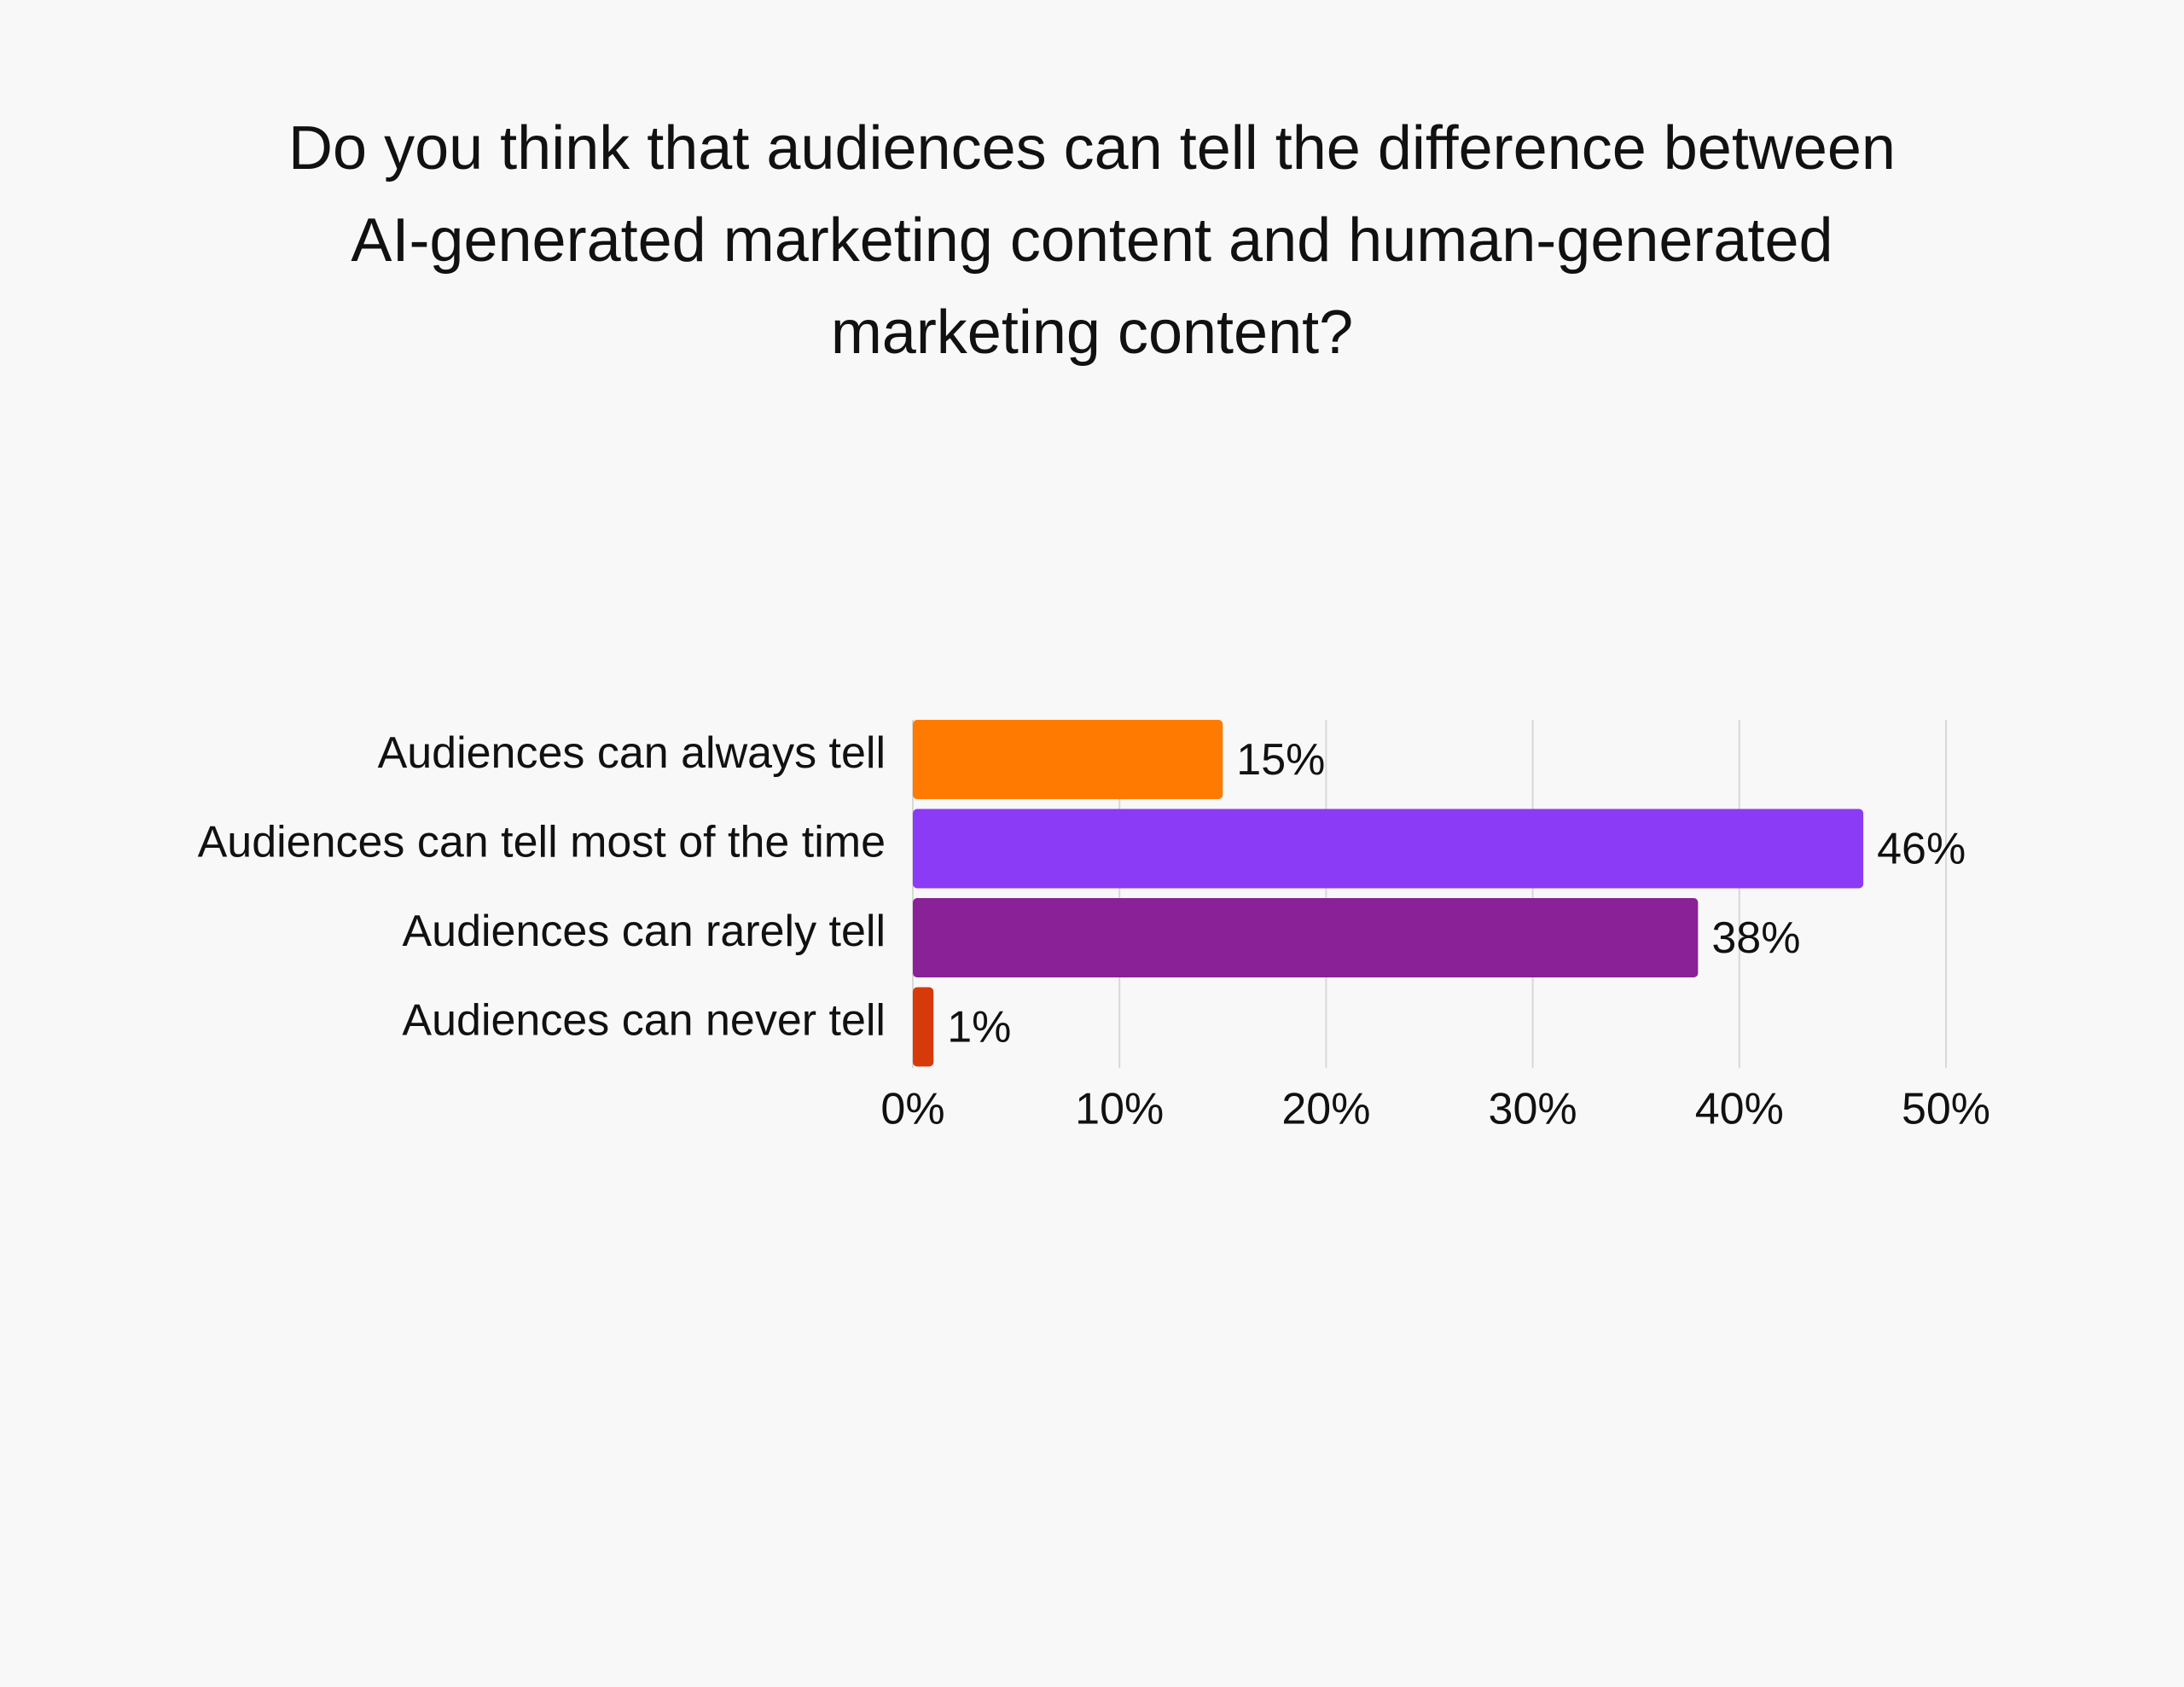 This screenshot has width=2184, height=1687. I want to click on x-tick-label: 50%, so click(1946, 1110).